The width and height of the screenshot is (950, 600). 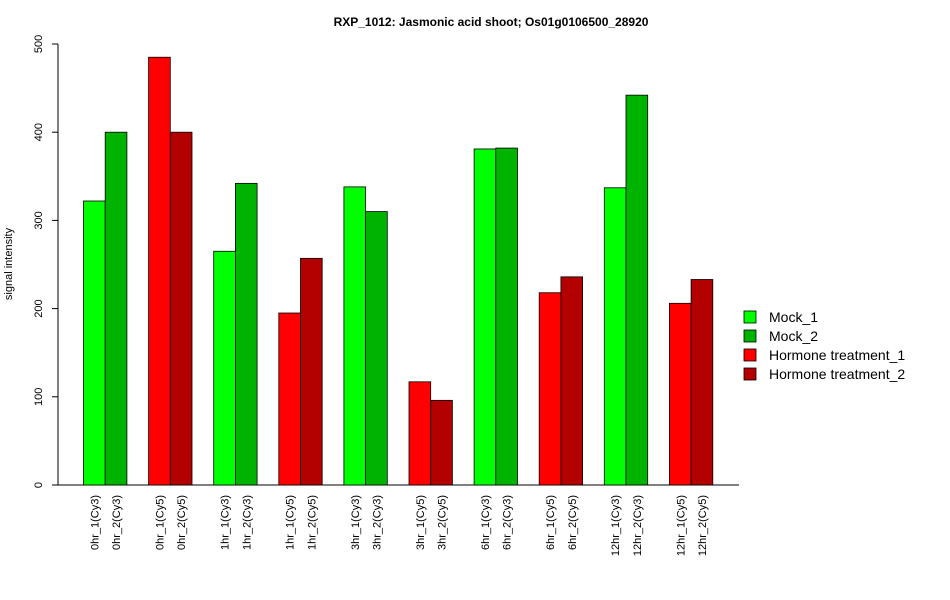 What do you see at coordinates (837, 355) in the screenshot?
I see `legend-label: Hormone treatment_1` at bounding box center [837, 355].